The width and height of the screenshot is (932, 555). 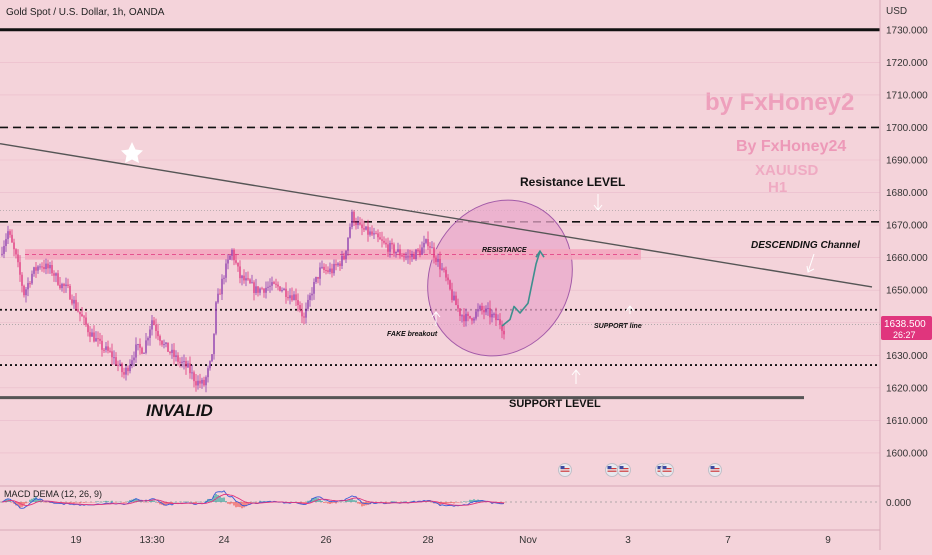 What do you see at coordinates (805, 245) in the screenshot?
I see `descending-channel-label: DESCENDING Channel` at bounding box center [805, 245].